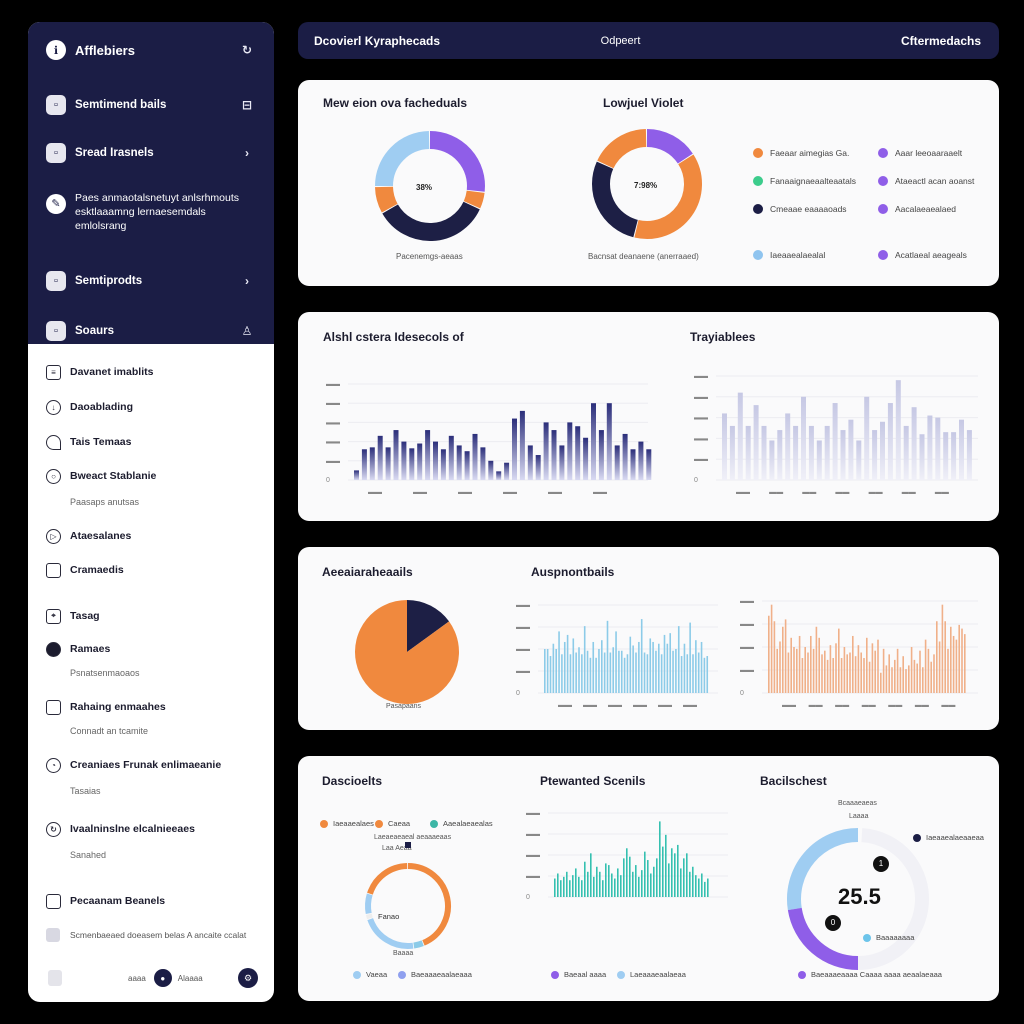  I want to click on gauge-right-legend: Iaeaaealaeaaeaa, so click(948, 837).